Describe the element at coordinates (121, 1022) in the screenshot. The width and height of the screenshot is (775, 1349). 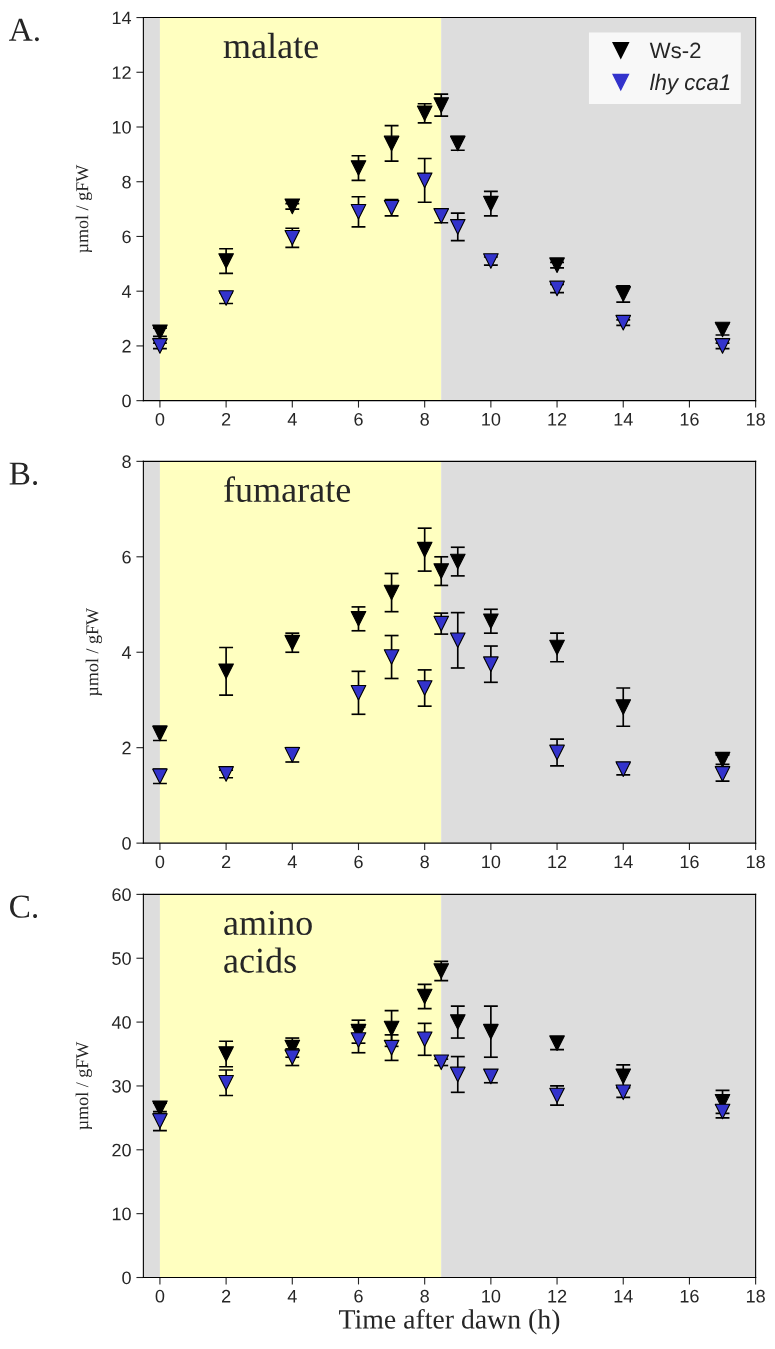
I see `y-tick-label: 40` at that location.